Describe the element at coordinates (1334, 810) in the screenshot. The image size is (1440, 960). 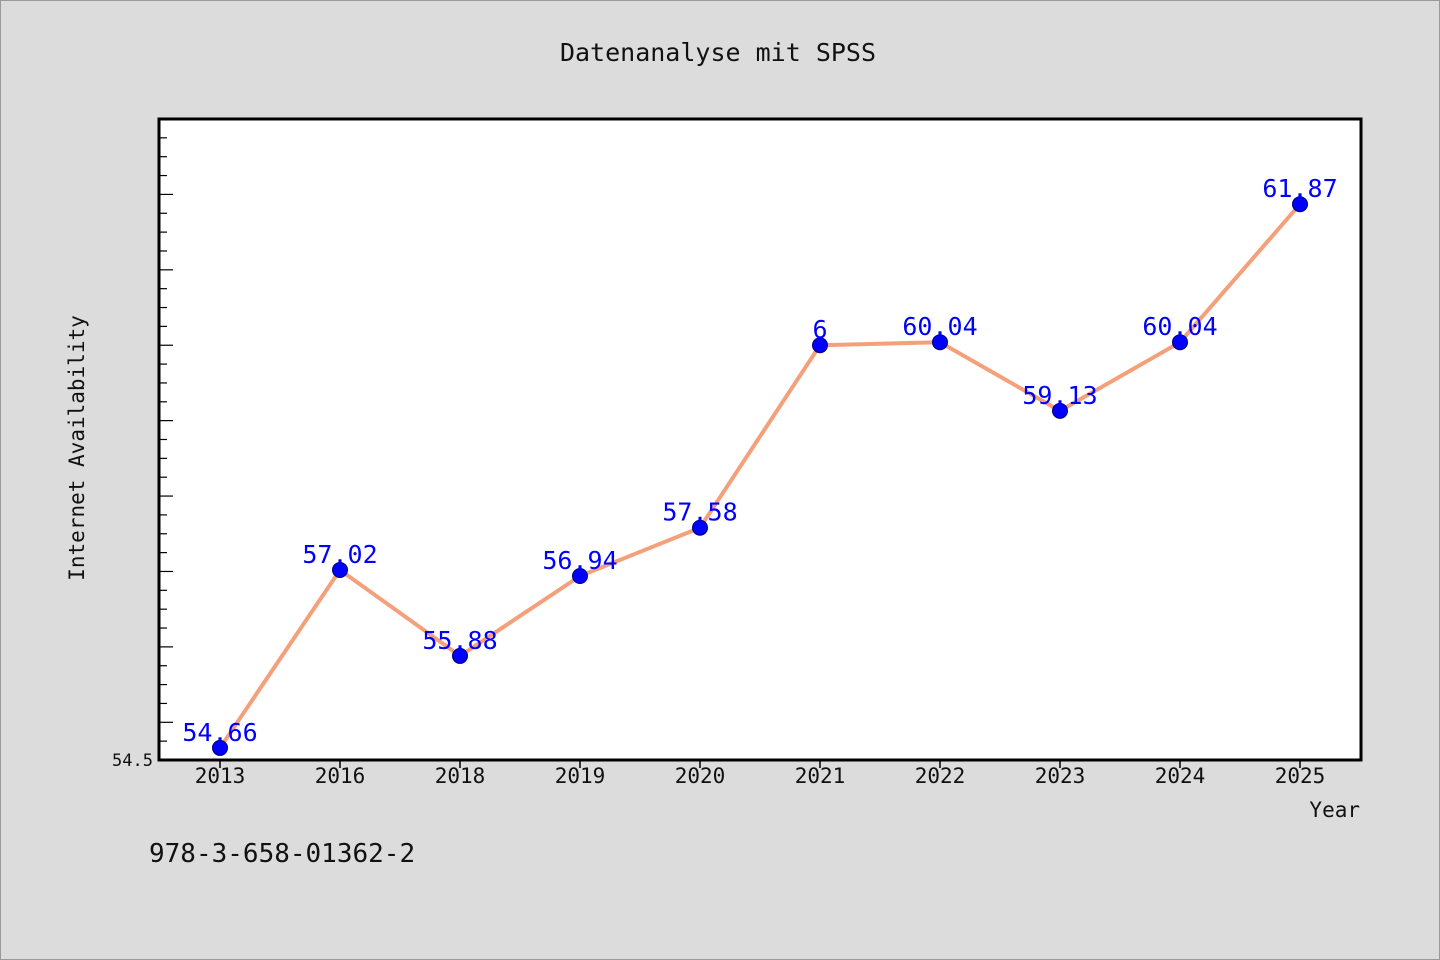
I see `x-axis-label: Year` at that location.